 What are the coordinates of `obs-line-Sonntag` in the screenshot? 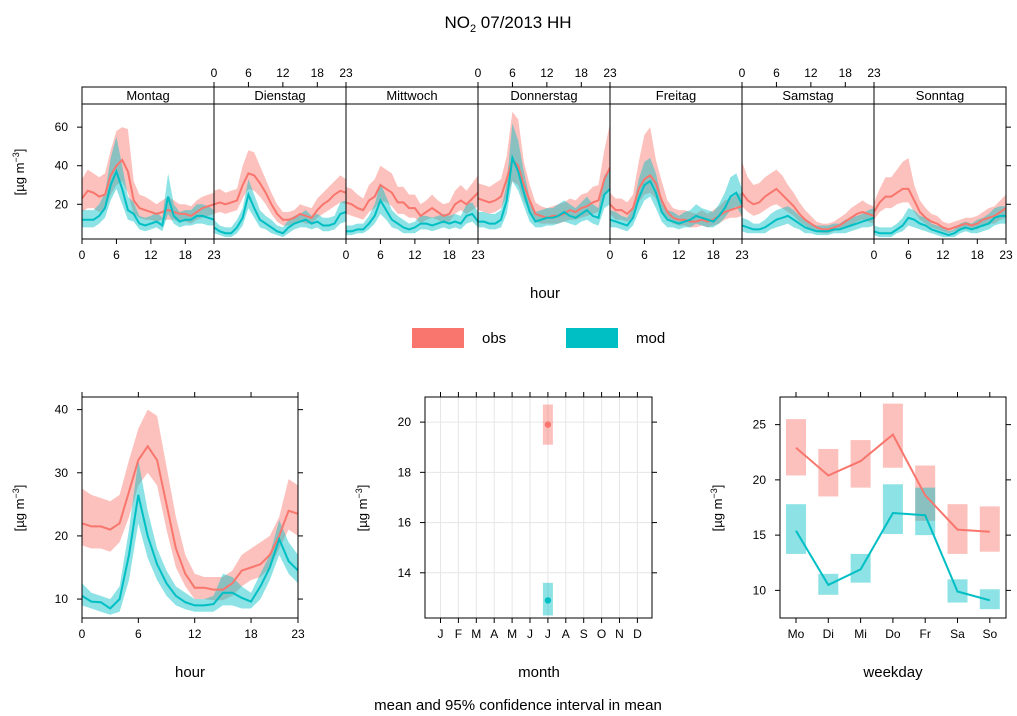 It's located at (940, 209).